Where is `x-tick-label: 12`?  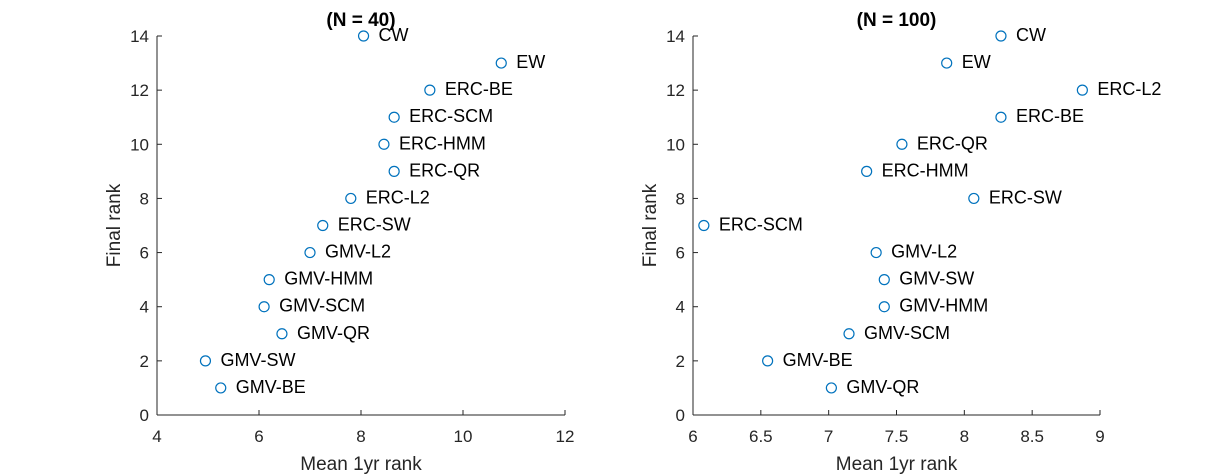 x-tick-label: 12 is located at coordinates (565, 436).